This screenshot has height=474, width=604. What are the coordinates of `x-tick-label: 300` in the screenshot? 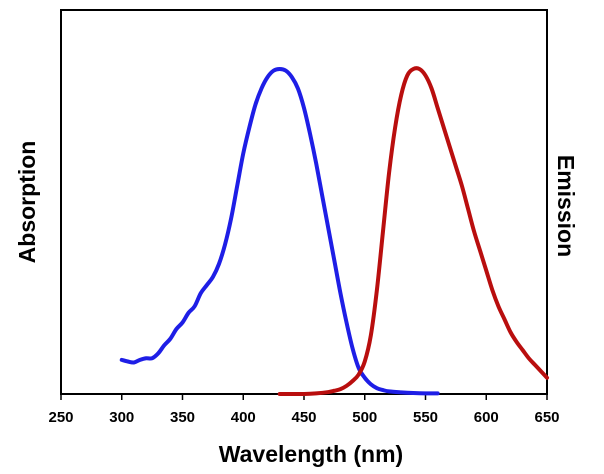 It's located at (121, 417).